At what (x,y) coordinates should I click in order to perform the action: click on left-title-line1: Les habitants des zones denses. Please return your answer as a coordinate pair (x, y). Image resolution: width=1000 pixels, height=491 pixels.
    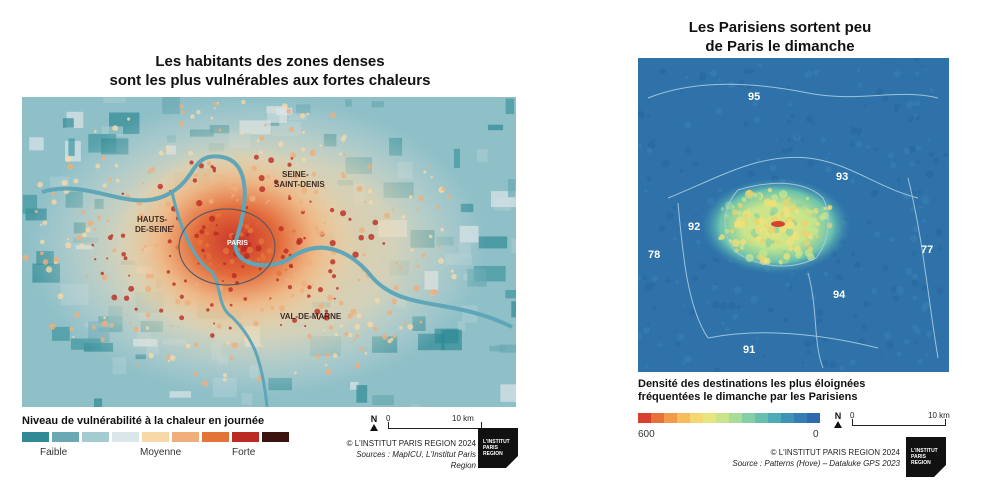
    Looking at the image, I should click on (270, 61).